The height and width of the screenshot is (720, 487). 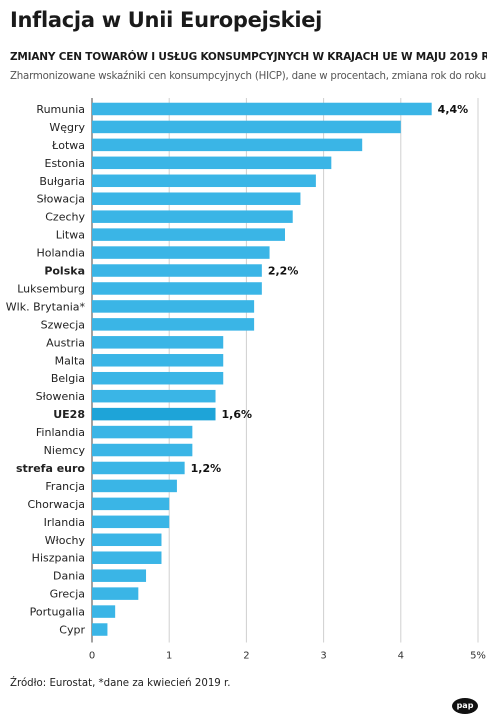 I want to click on data-label: 1,6%, so click(x=237, y=414).